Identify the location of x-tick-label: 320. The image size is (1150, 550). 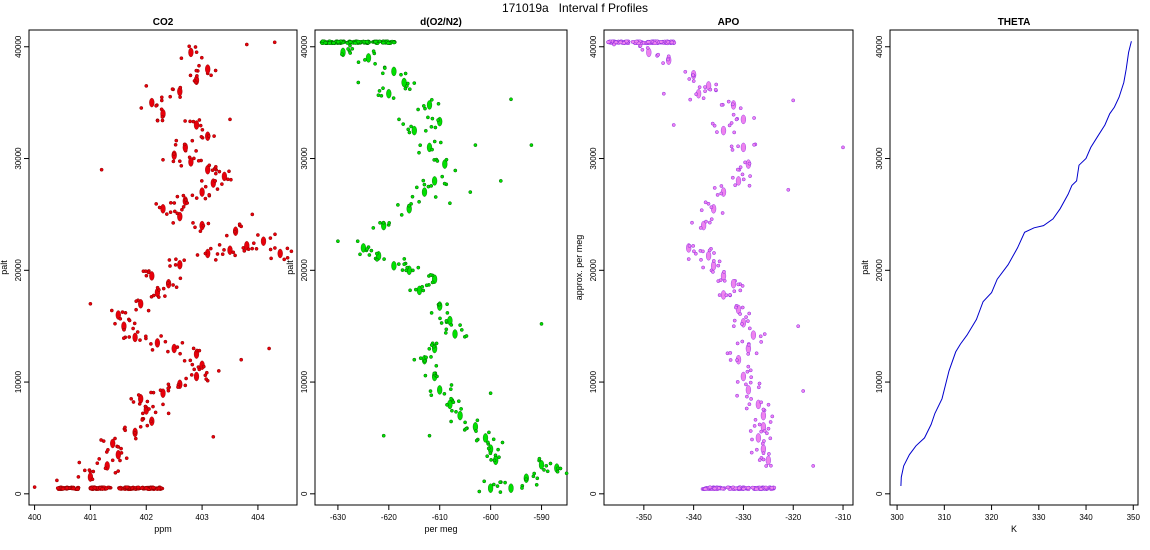
(992, 517).